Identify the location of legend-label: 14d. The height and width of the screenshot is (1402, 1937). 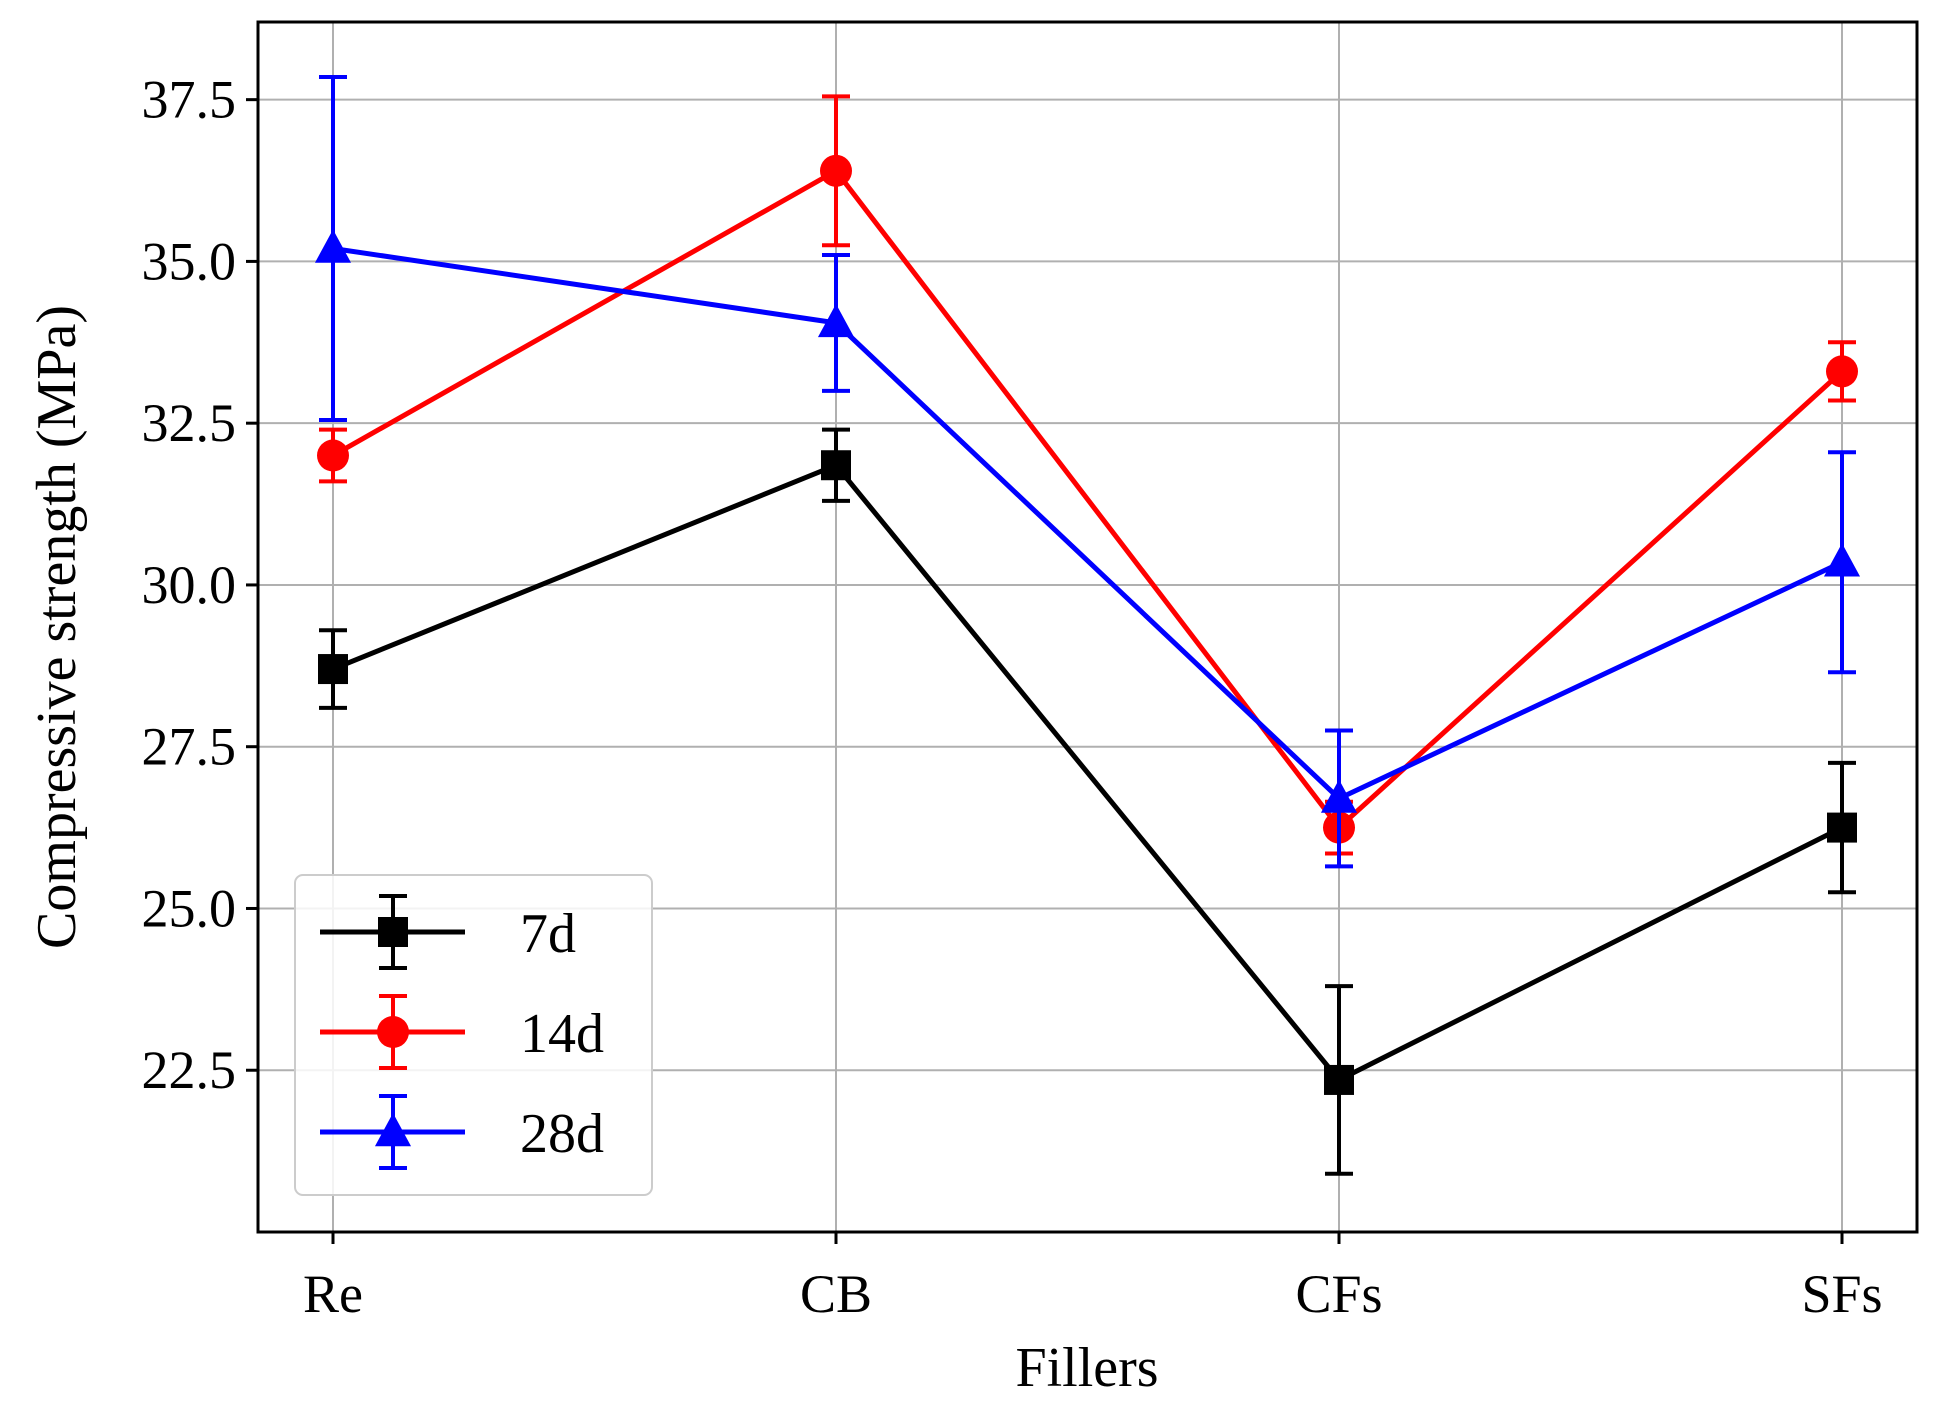
(562, 1034).